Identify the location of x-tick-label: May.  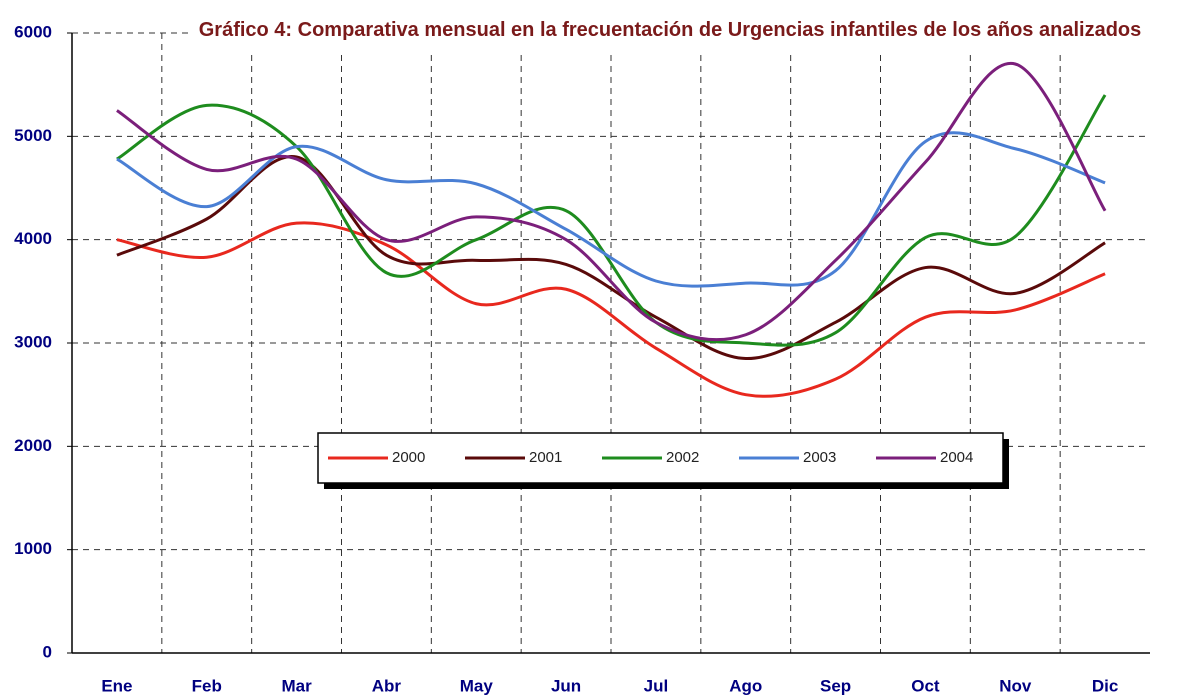
(477, 685).